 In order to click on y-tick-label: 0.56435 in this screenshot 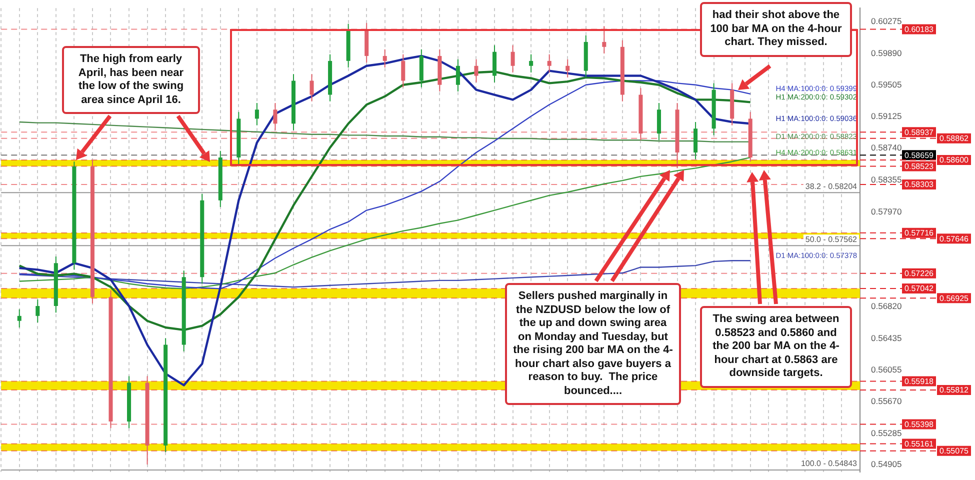, I will do `click(886, 337)`.